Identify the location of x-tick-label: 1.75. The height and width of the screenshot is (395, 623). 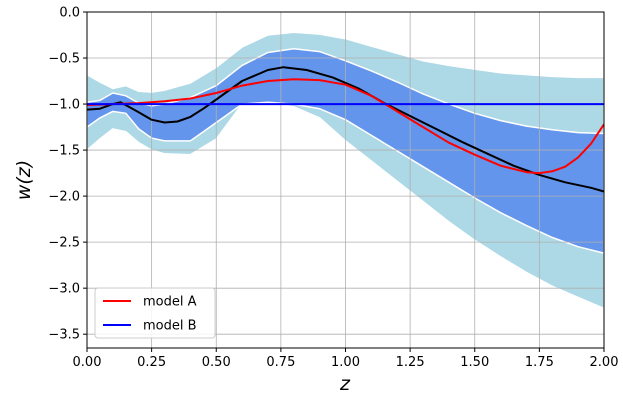
(539, 362).